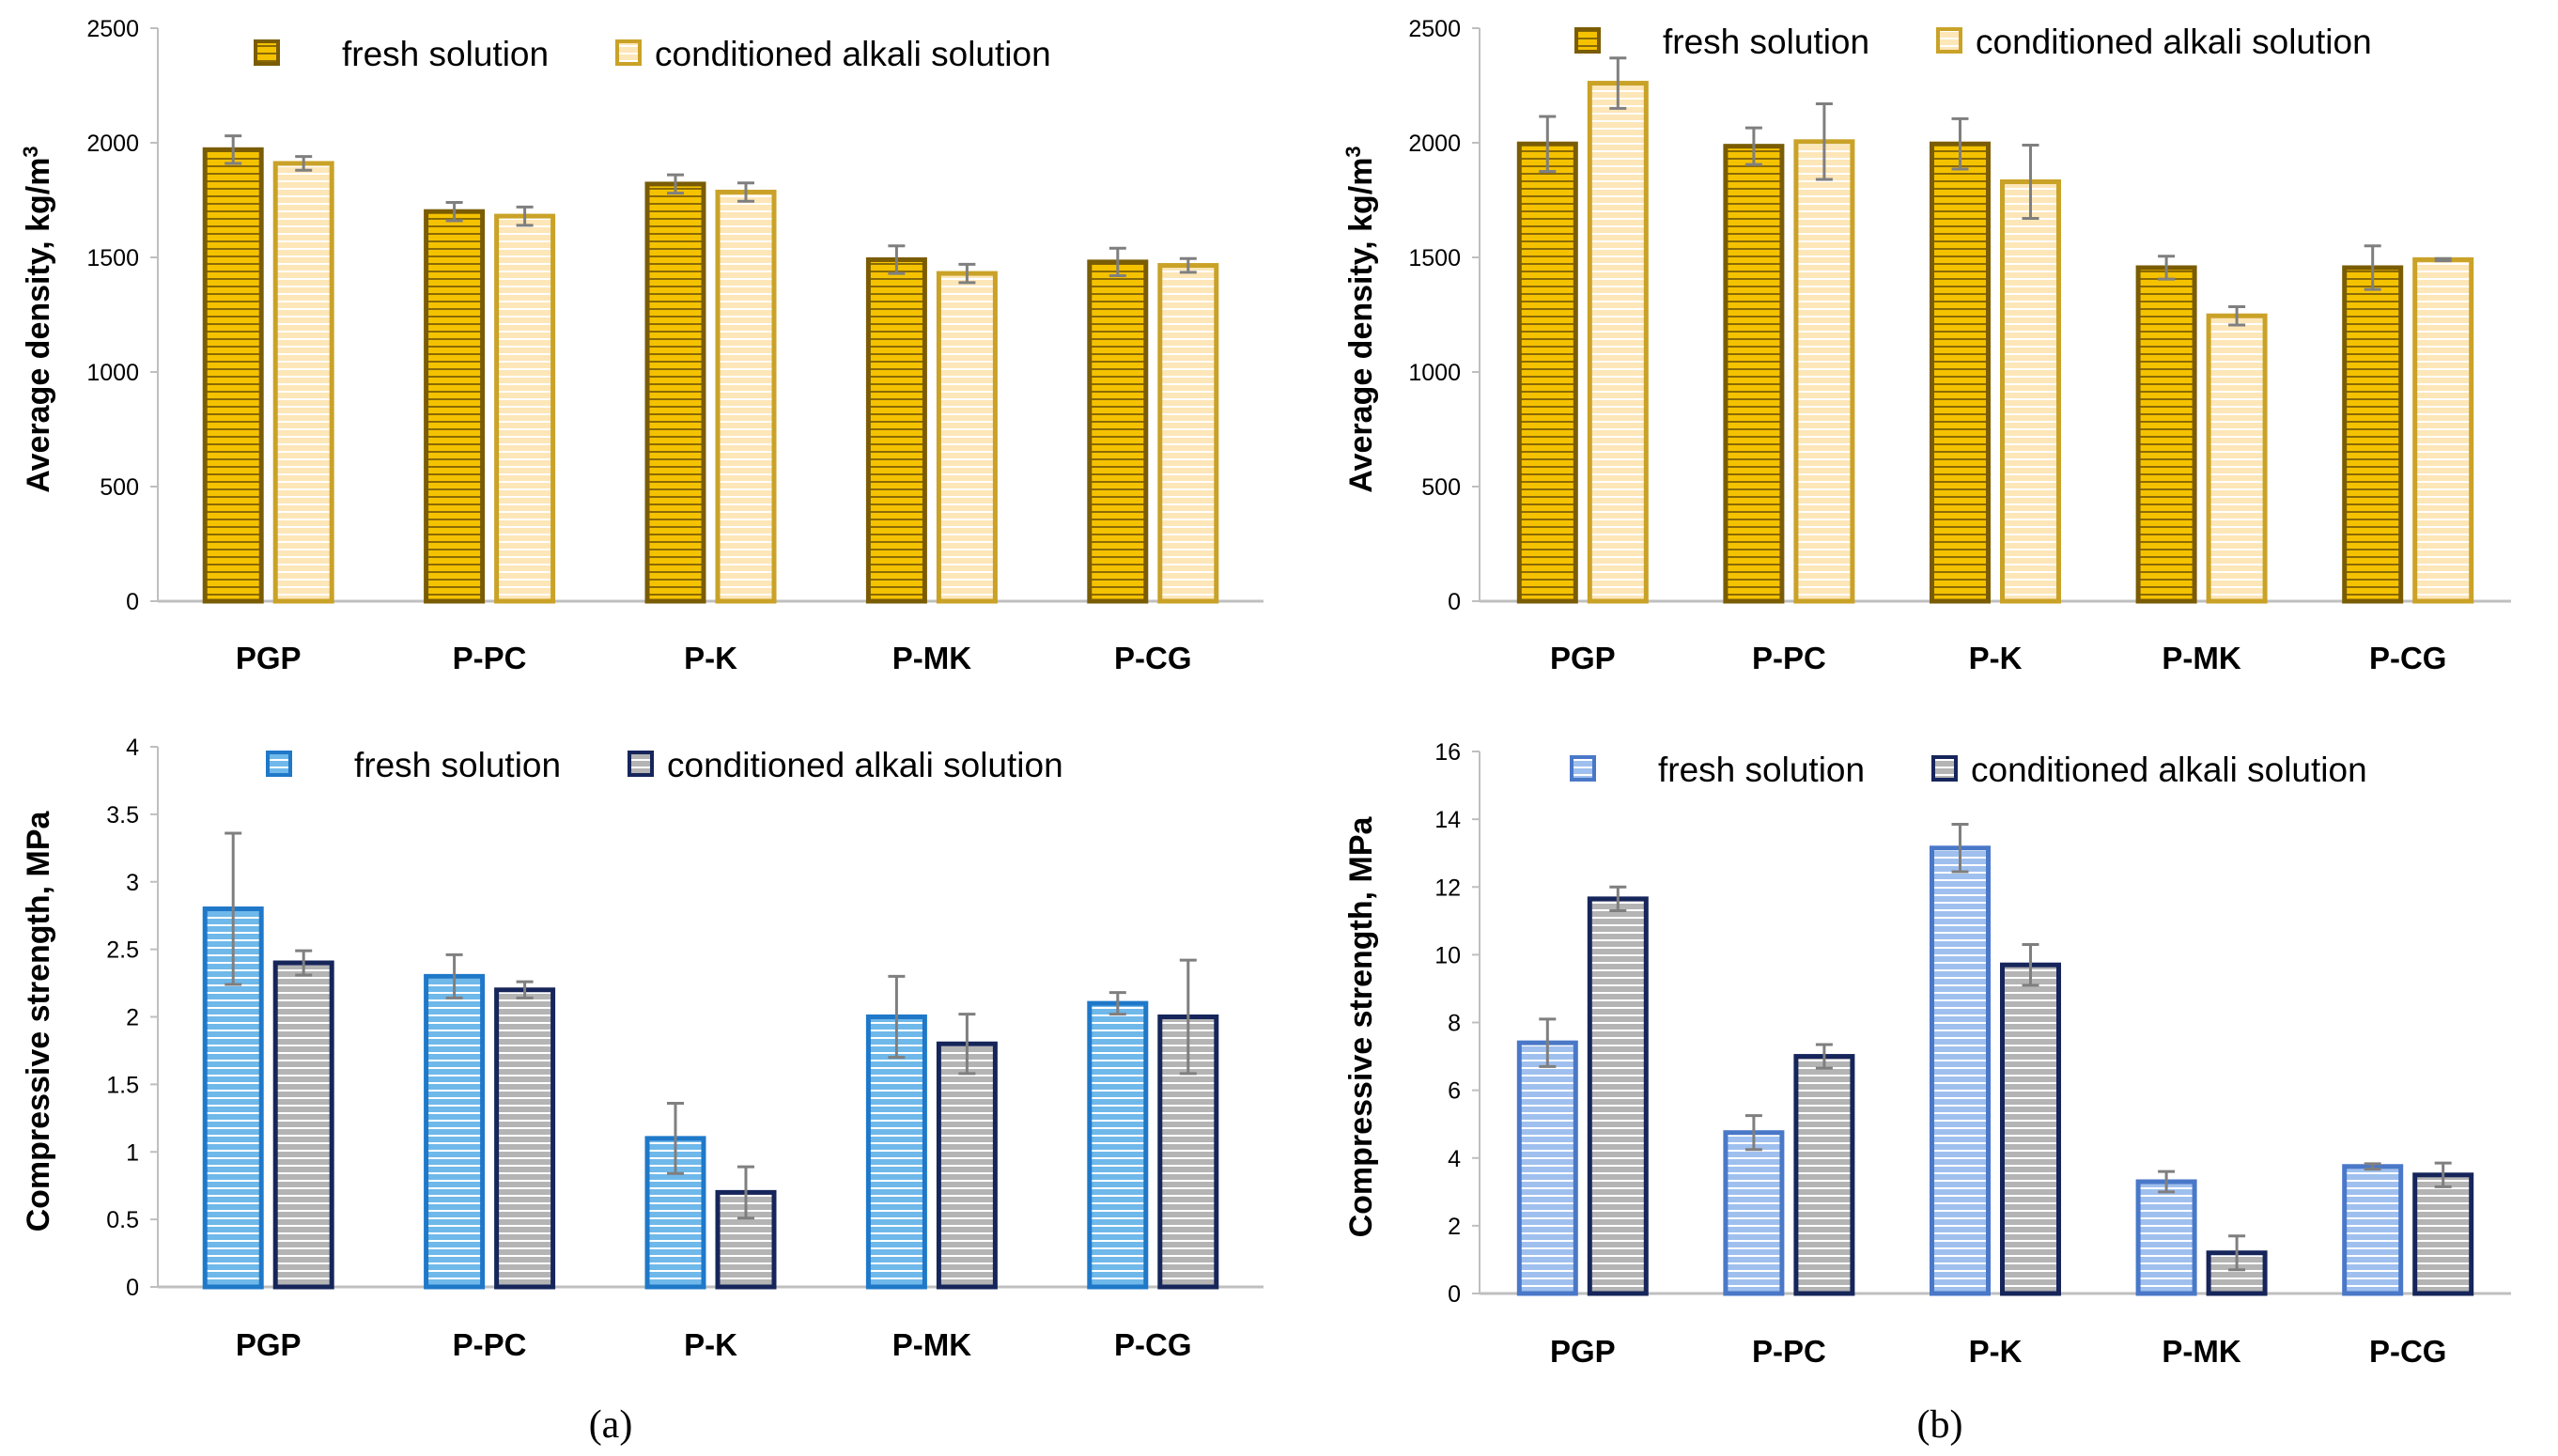 This screenshot has height=1456, width=2558. Describe the element at coordinates (1940, 1425) in the screenshot. I see `caption-b: (b)` at that location.